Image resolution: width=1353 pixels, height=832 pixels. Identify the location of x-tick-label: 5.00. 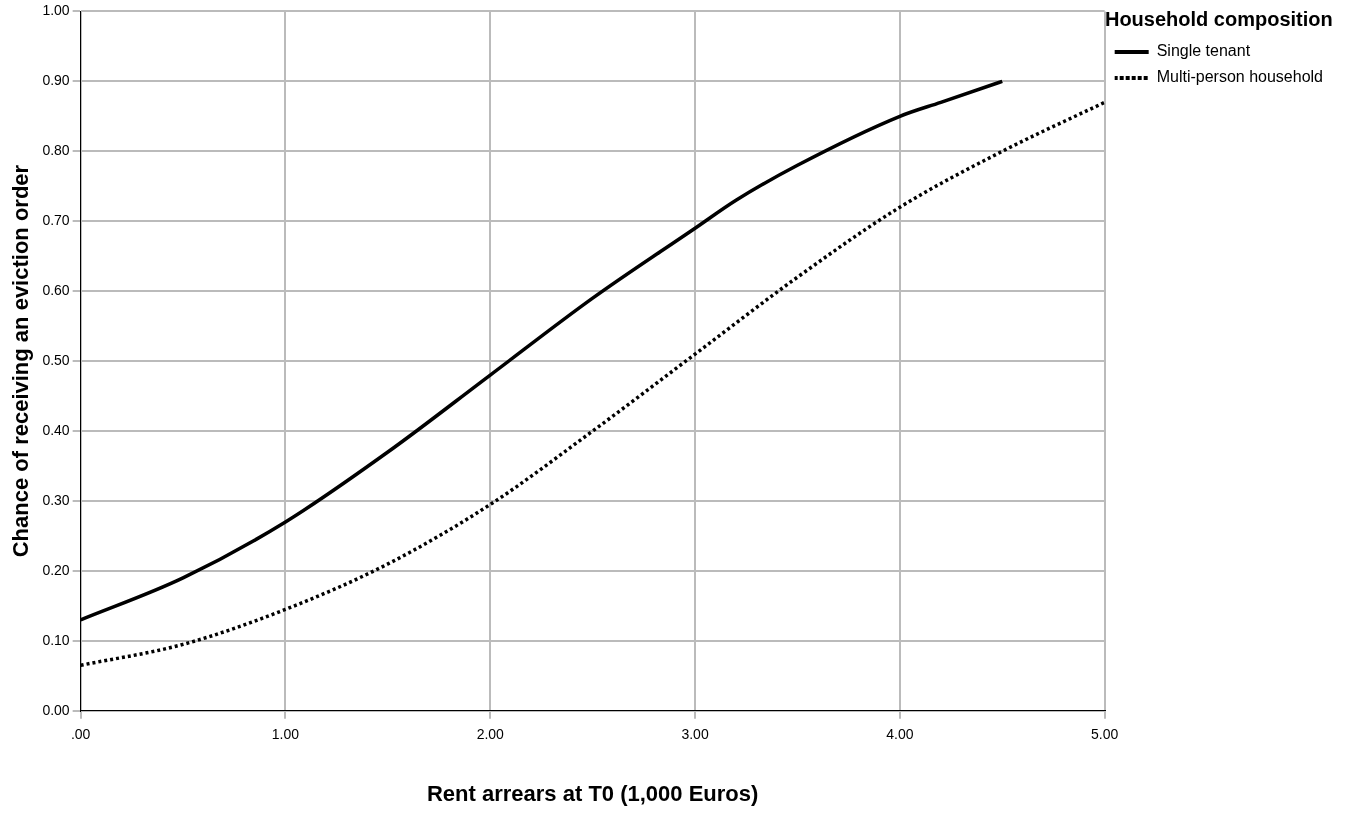
(1105, 734).